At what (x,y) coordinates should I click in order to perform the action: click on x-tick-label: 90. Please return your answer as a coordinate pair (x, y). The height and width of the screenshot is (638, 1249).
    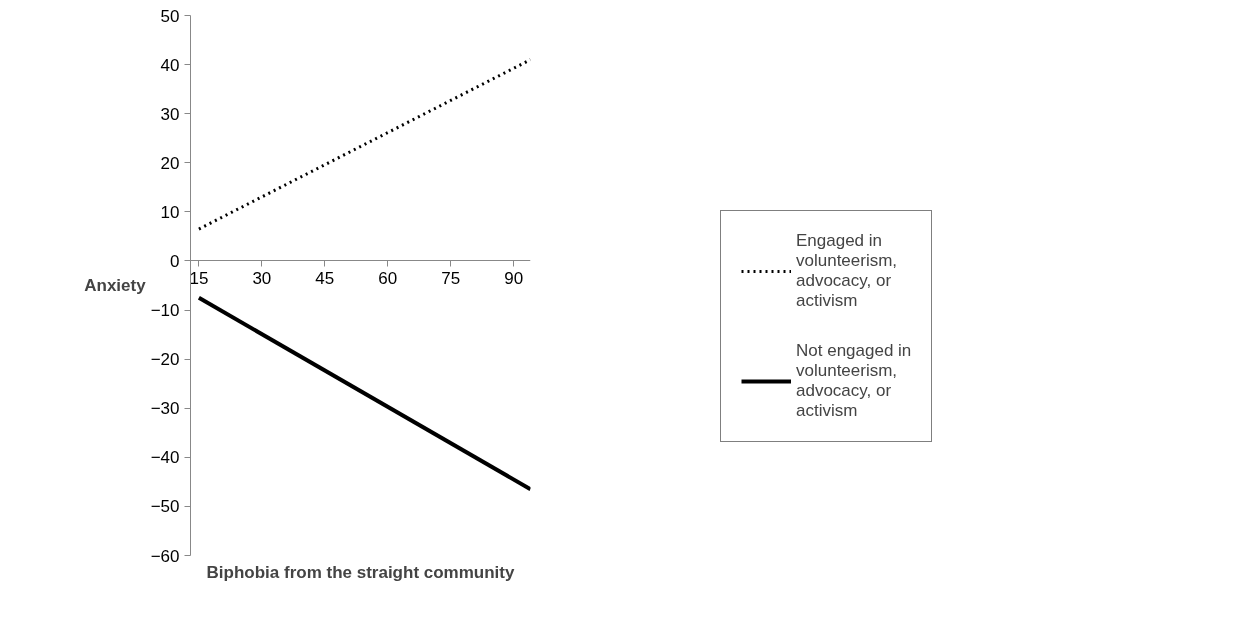
    Looking at the image, I should click on (514, 278).